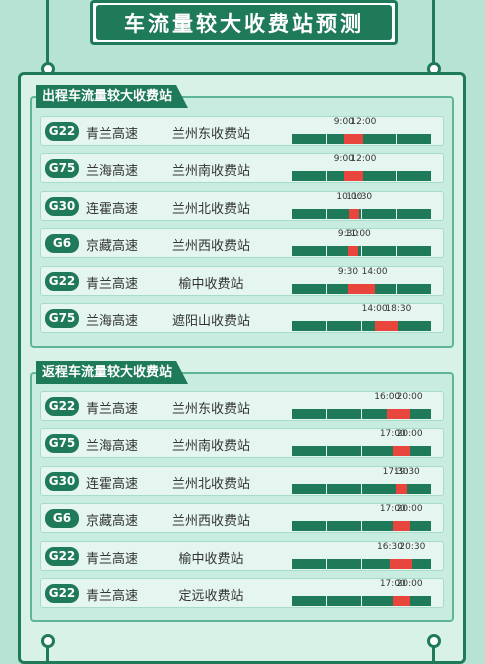  Describe the element at coordinates (112, 96) in the screenshot. I see `outbound-heading: 出程车流量较大收费站` at that location.